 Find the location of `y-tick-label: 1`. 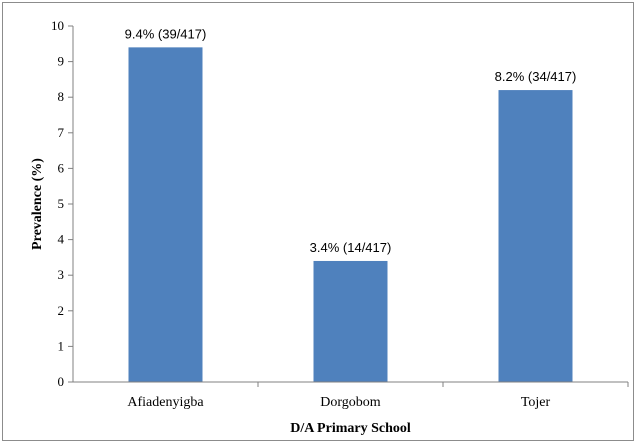

y-tick-label: 1 is located at coordinates (61, 345).